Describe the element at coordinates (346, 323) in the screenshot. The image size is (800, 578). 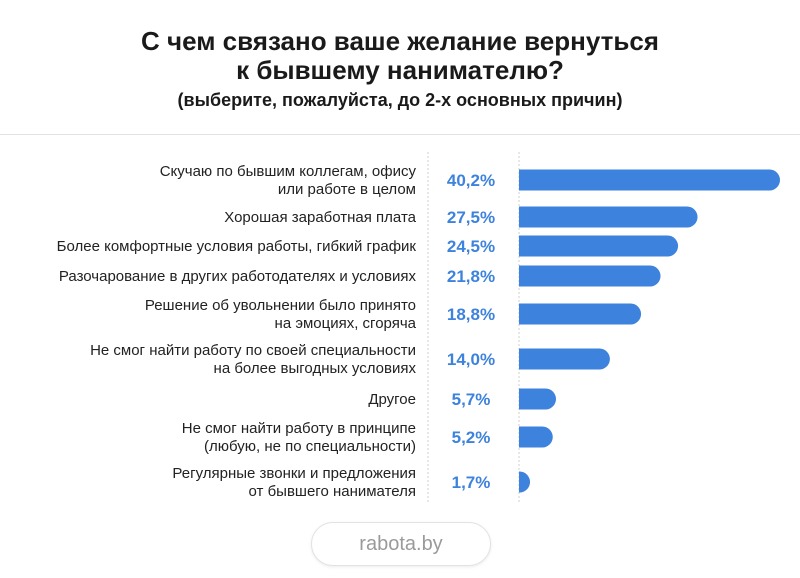
I see `category-label-line: на эмоциях, сгоряча` at that location.